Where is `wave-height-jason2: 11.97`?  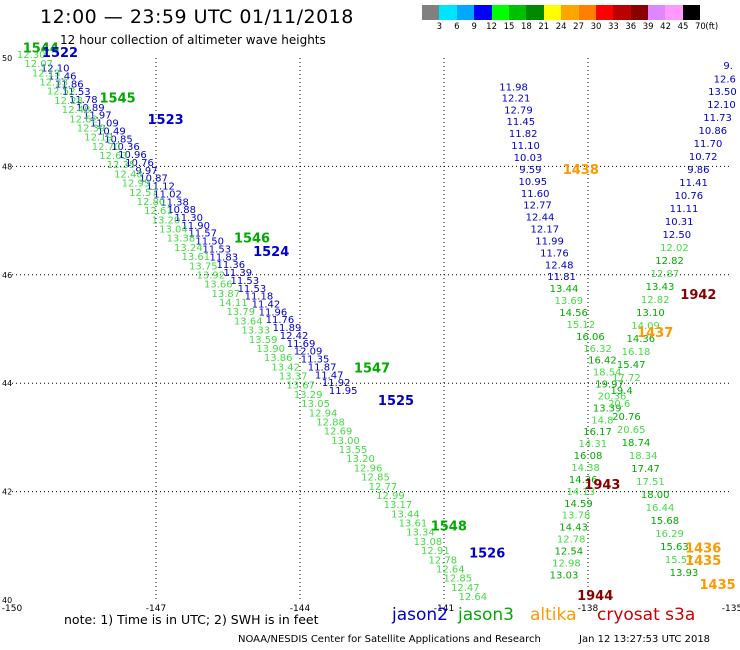 wave-height-jason2: 11.97 is located at coordinates (97, 116).